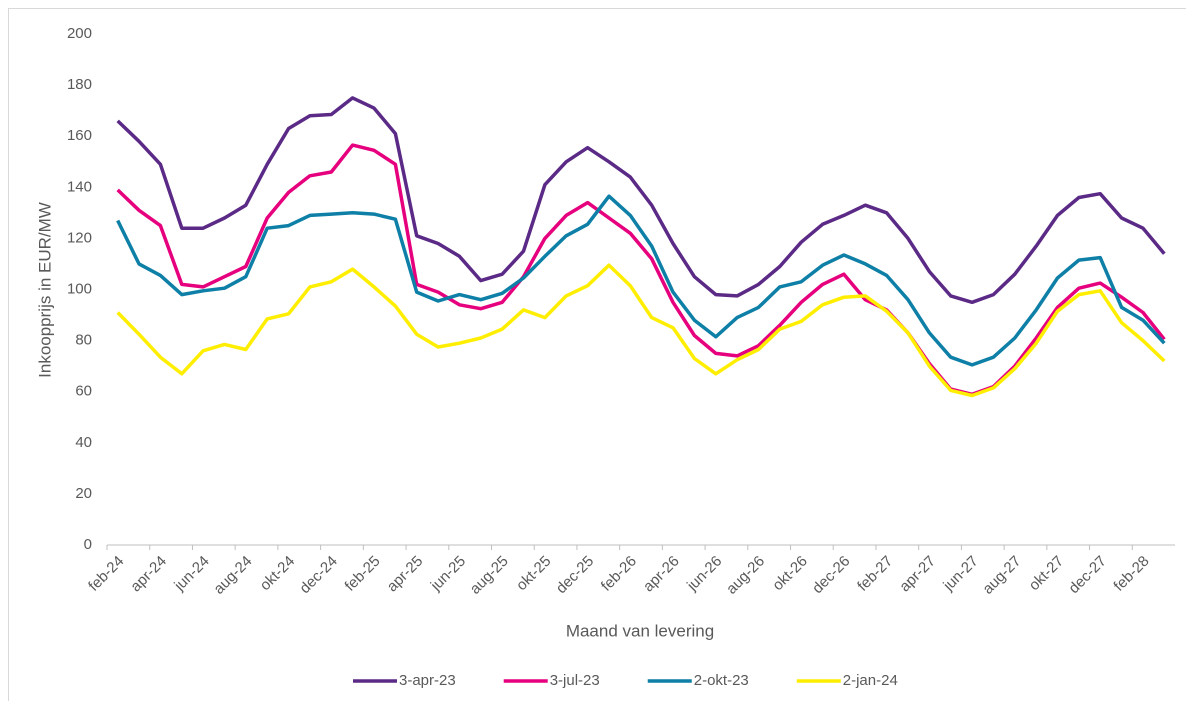 The image size is (1186, 701). I want to click on x-tick-label: apr-27, so click(917, 574).